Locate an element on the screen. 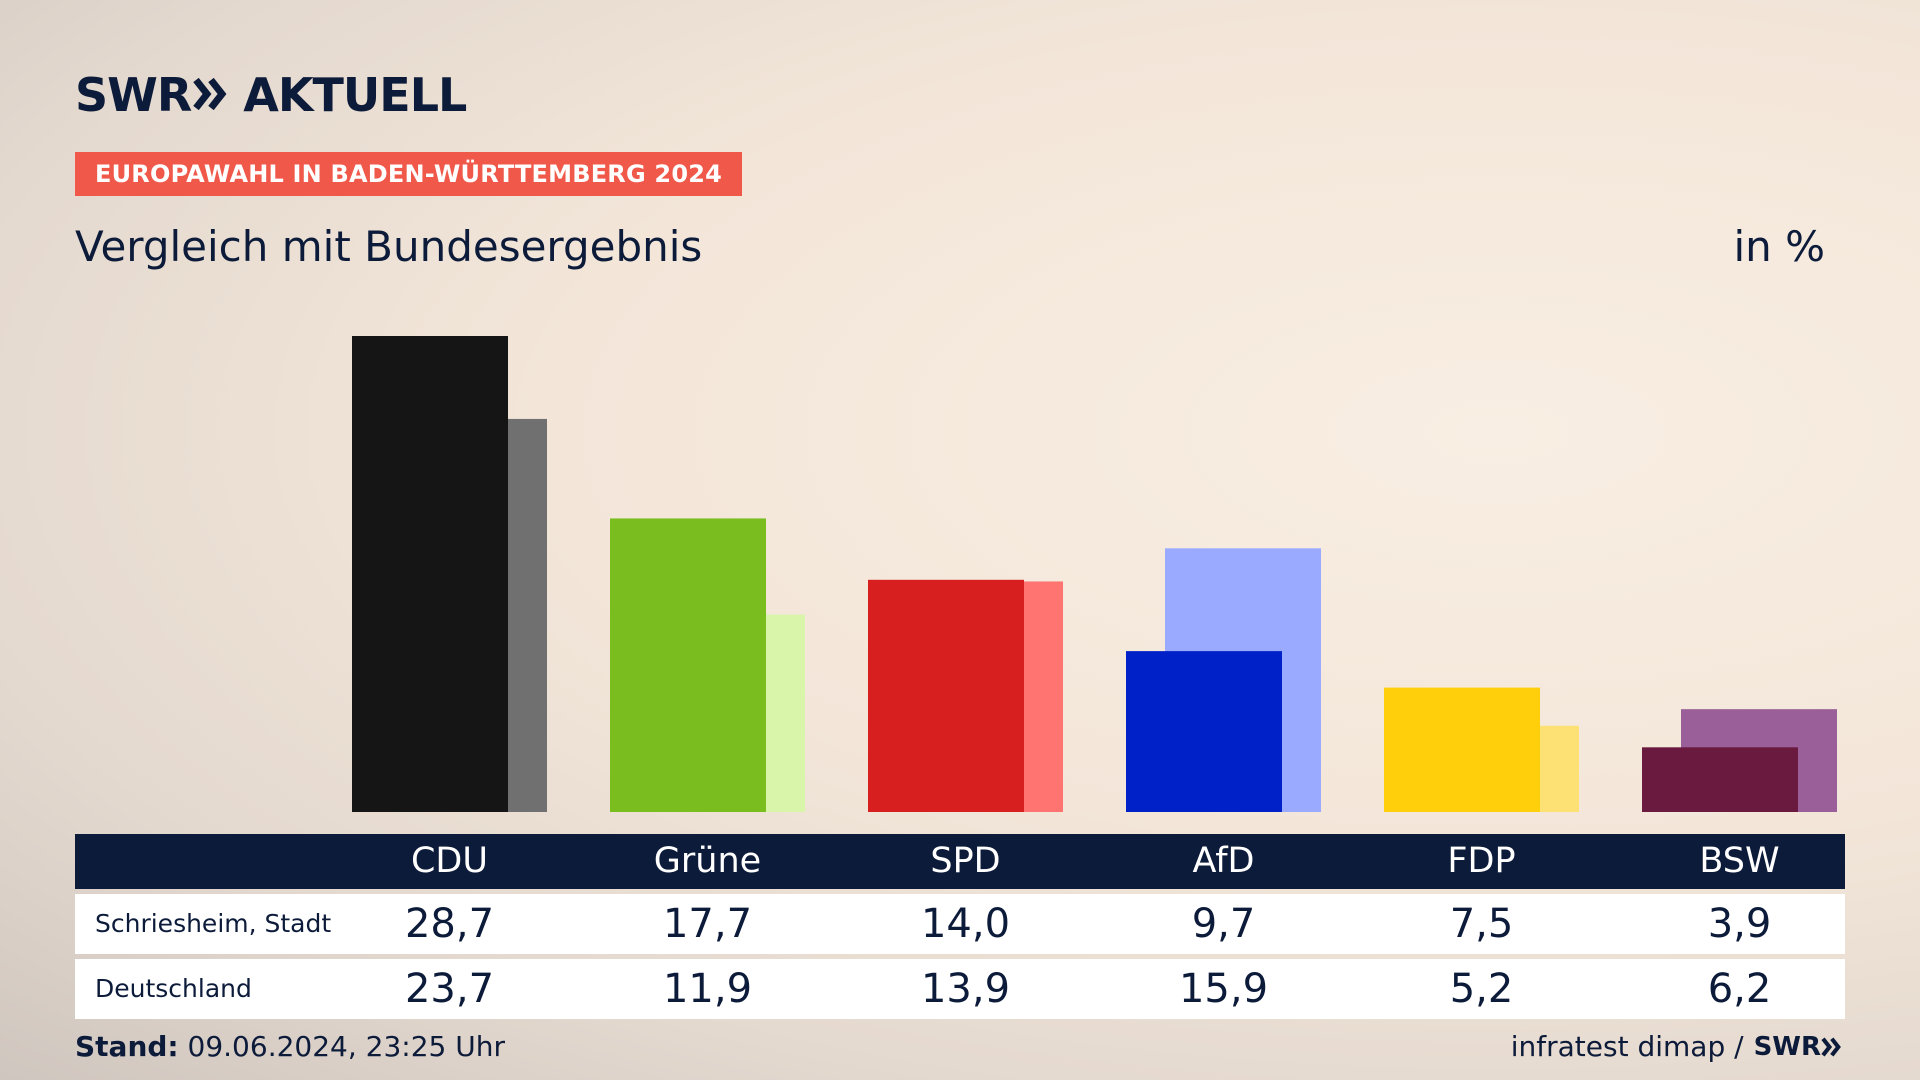  table-cell: 23,7 is located at coordinates (449, 989).